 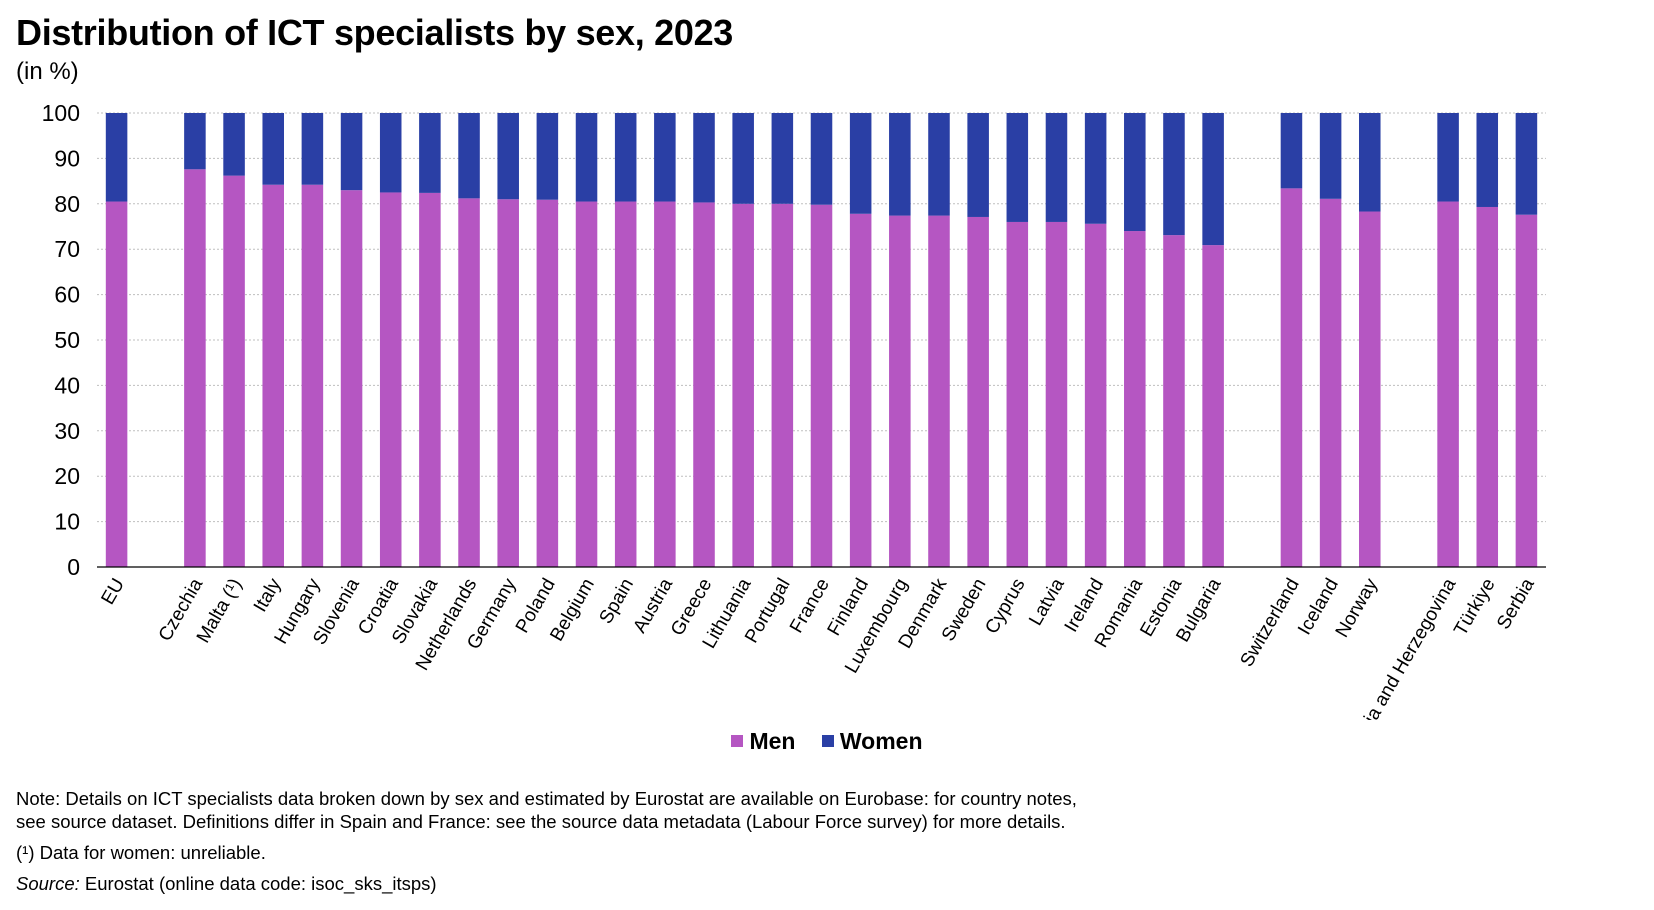 I want to click on y-tick-label: 100, so click(x=61, y=113).